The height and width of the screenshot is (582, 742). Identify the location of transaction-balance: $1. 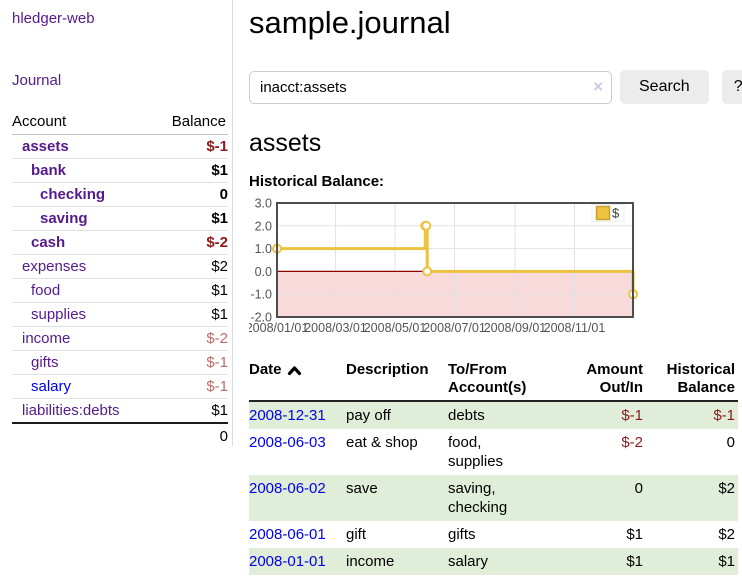
(726, 561).